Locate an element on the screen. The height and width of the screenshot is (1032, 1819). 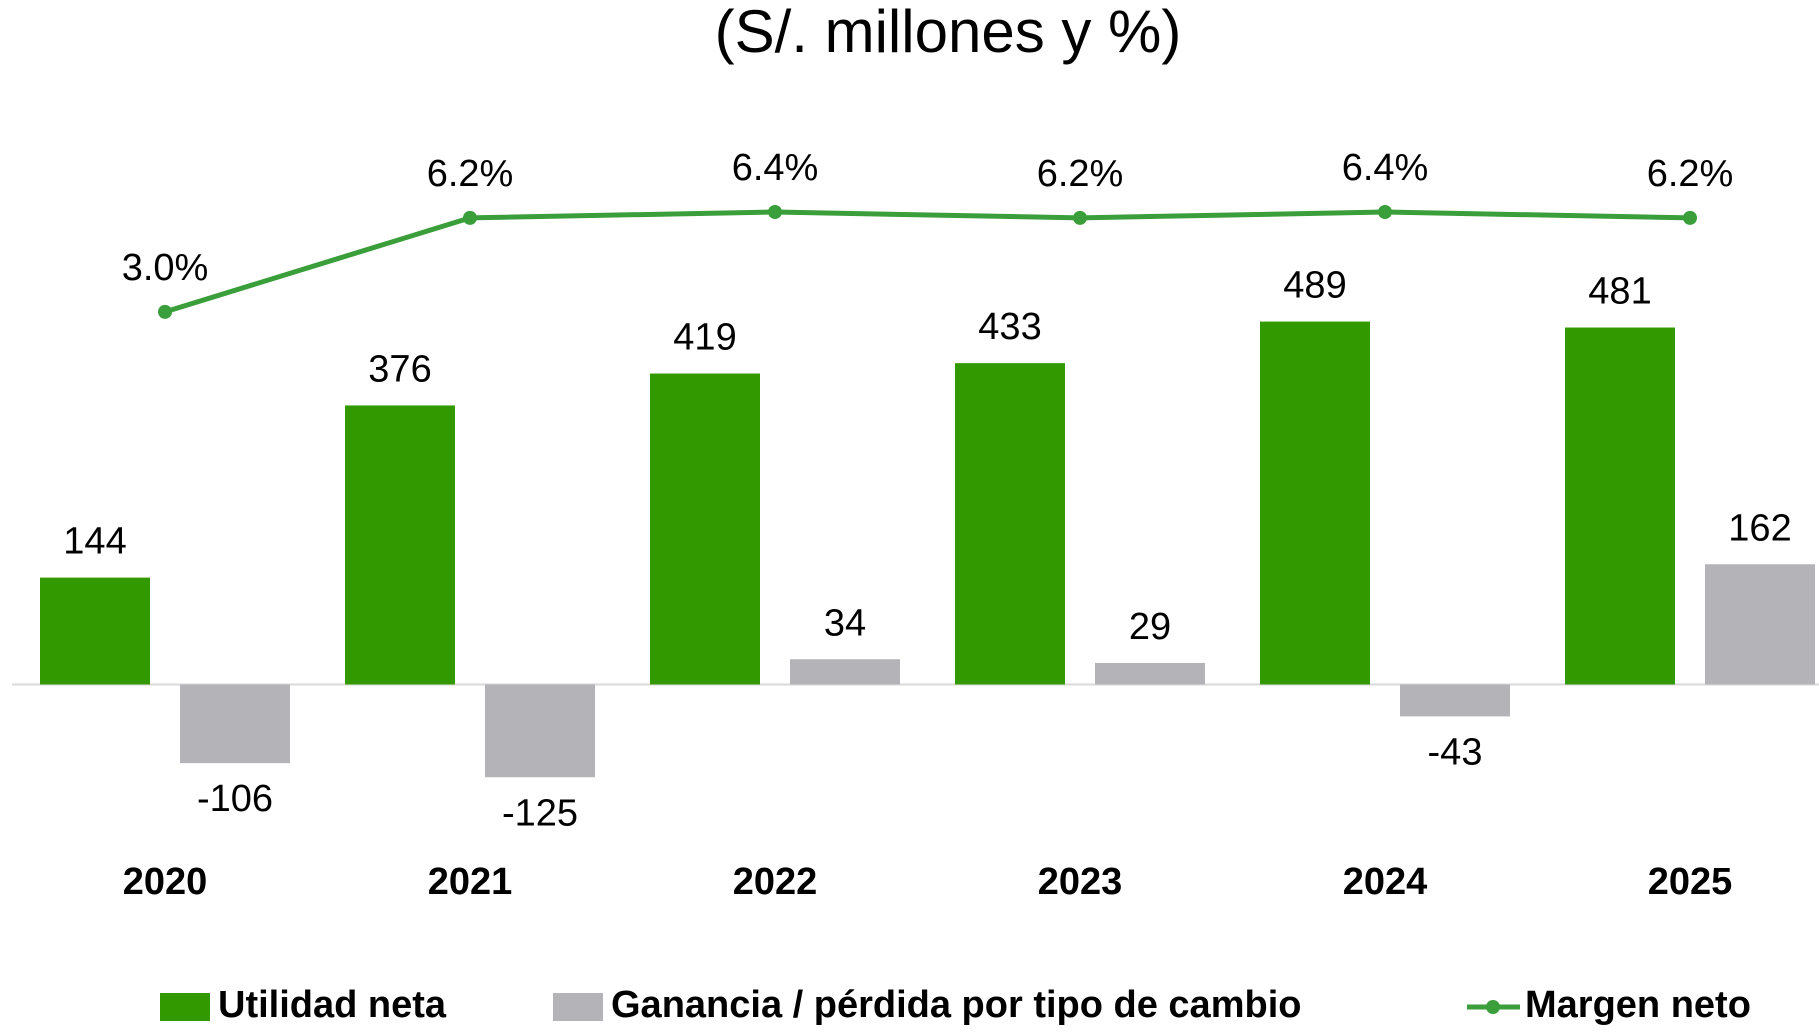
x-tick-label: 2023 is located at coordinates (1080, 882).